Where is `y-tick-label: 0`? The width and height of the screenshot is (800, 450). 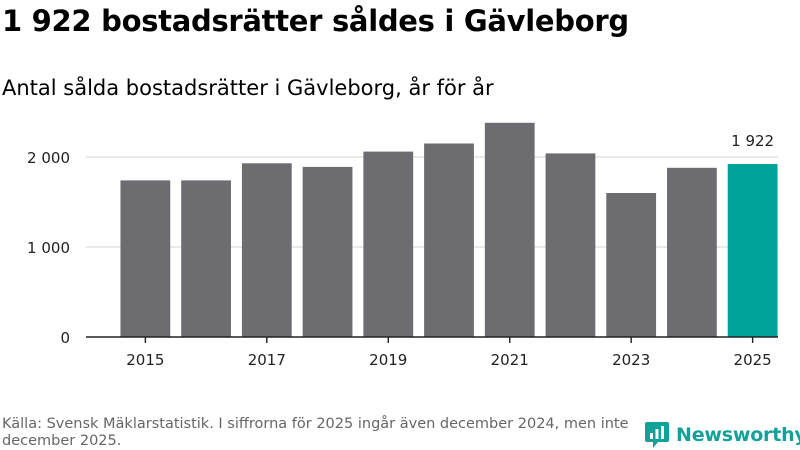 y-tick-label: 0 is located at coordinates (65, 338).